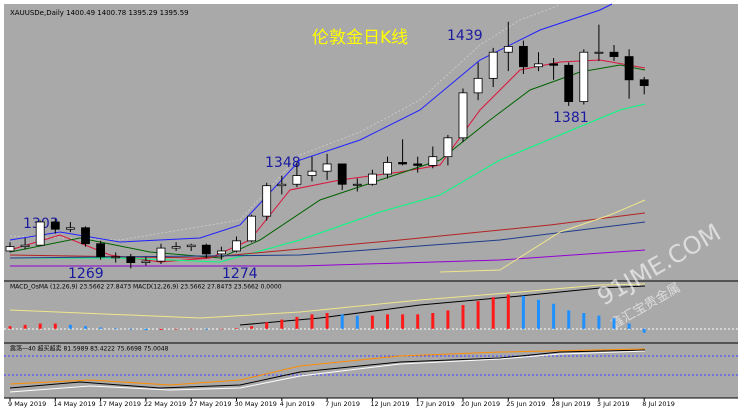  What do you see at coordinates (256, 404) in the screenshot?
I see `x-tick-label: 30 May 2019` at bounding box center [256, 404].